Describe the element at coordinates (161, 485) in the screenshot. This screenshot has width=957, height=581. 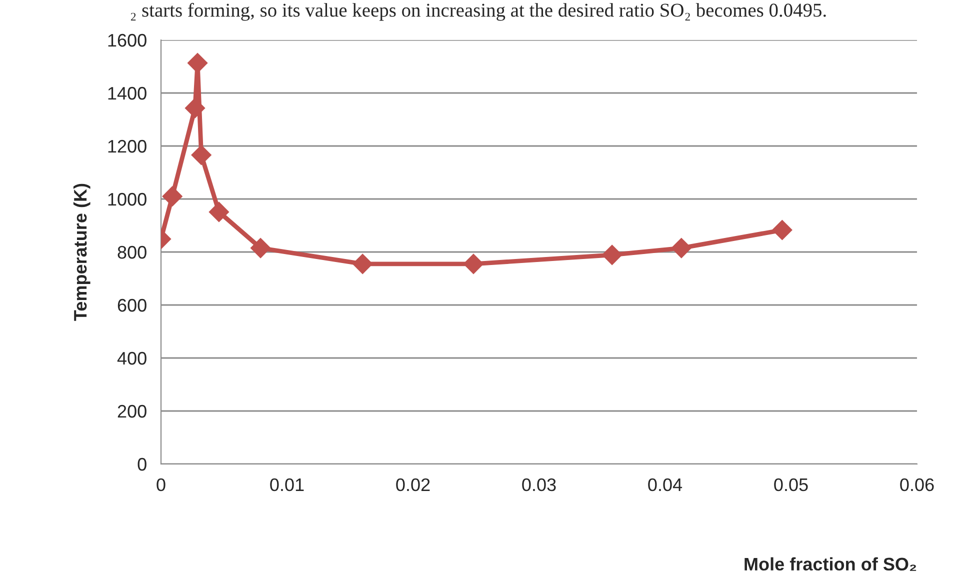
I see `x-tick-label: 0` at that location.